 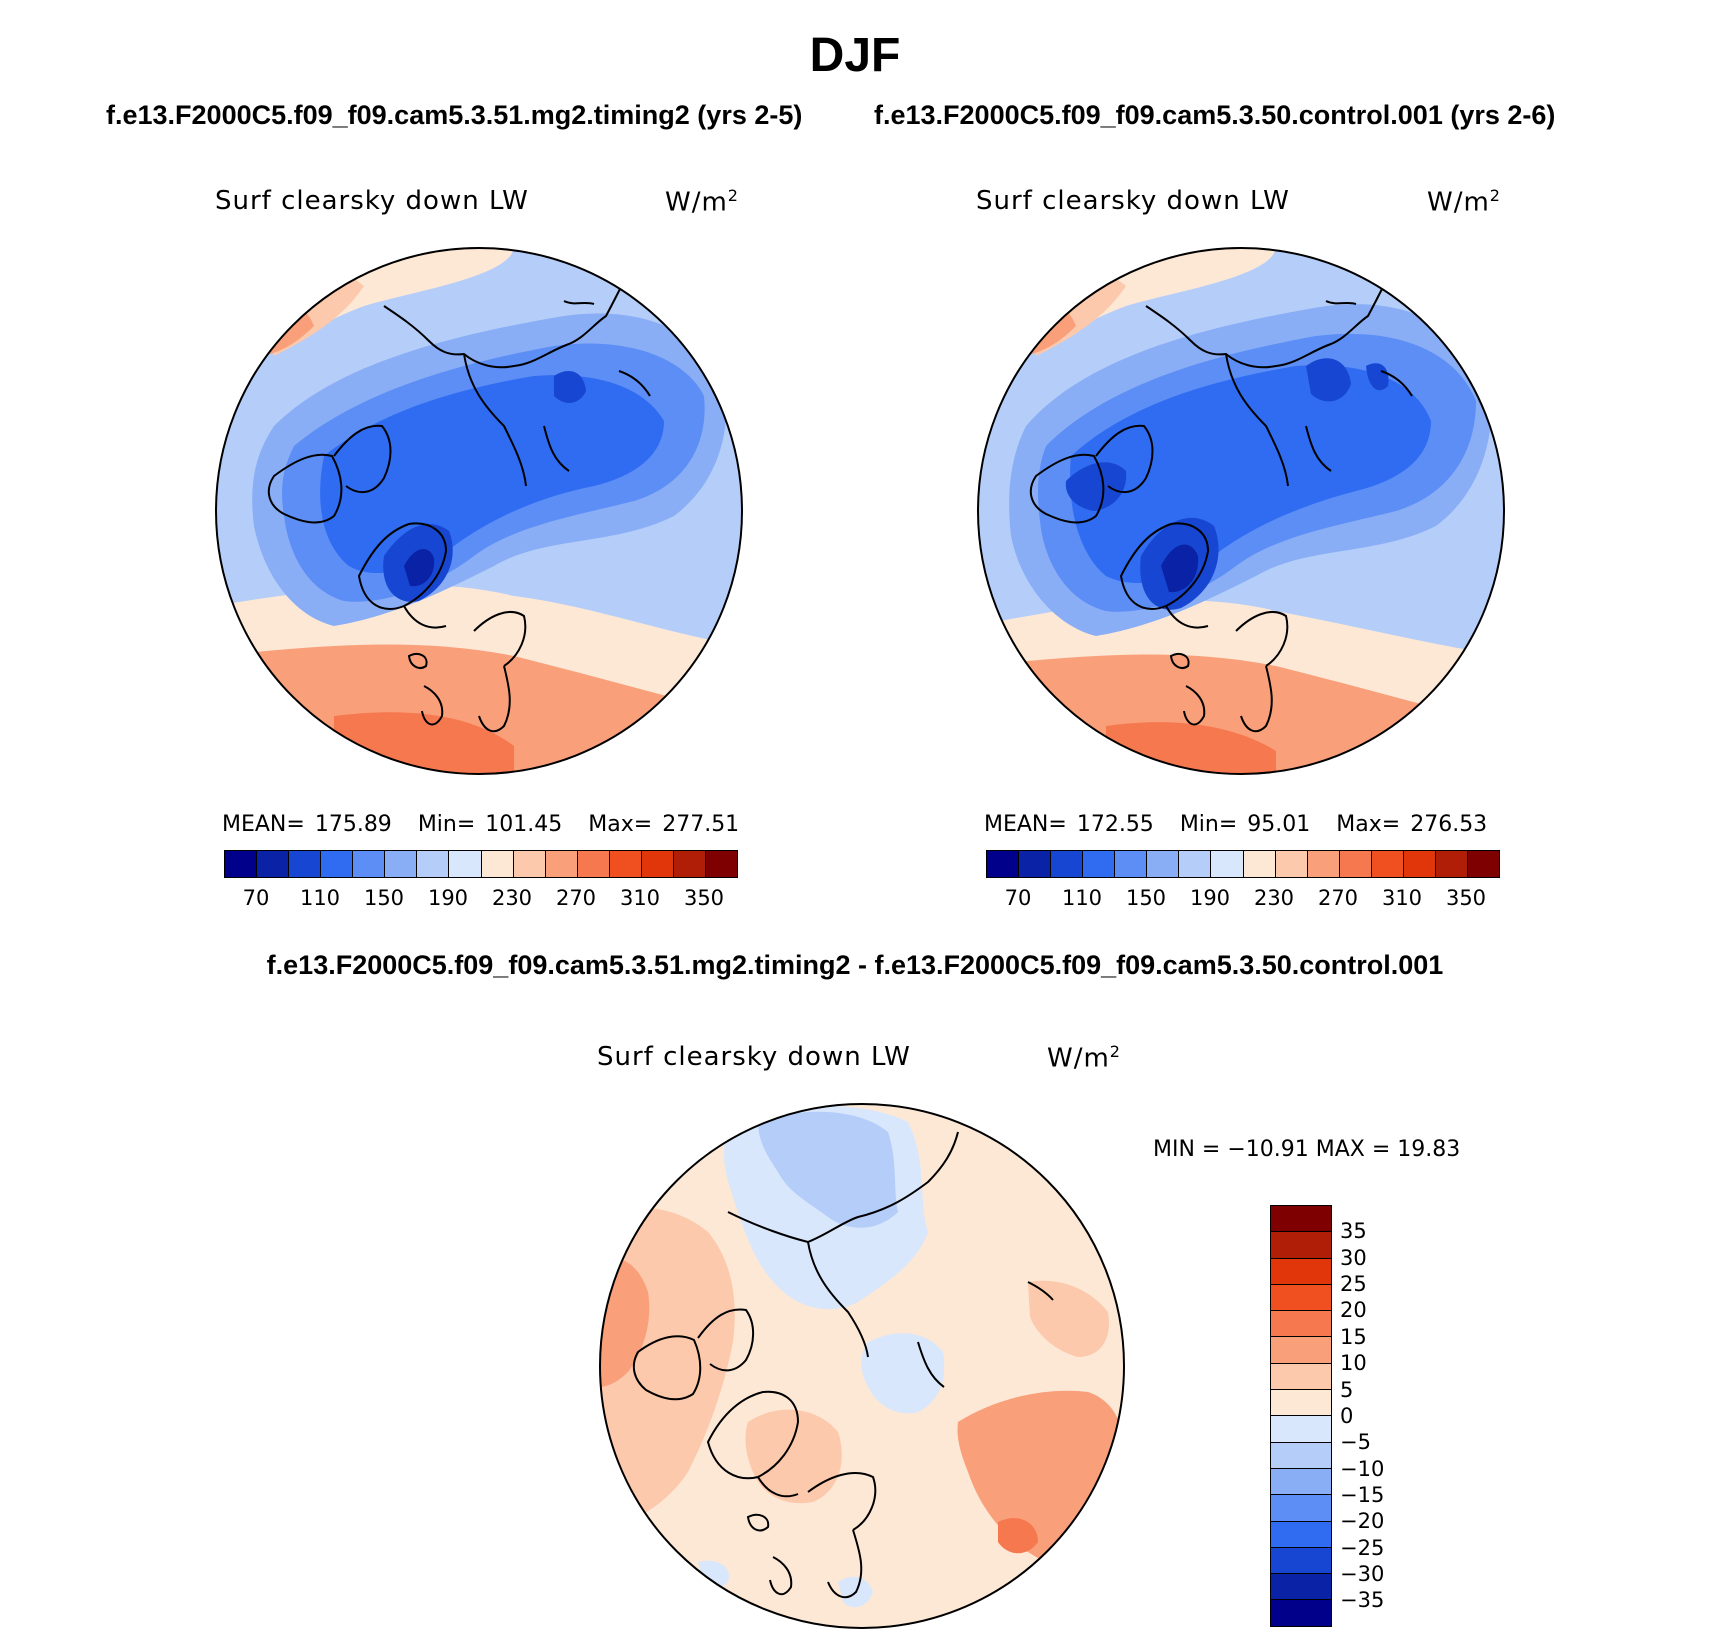 I want to click on right-colorbar-ticks: 70 110 150 190 230 270 310 350, so click(x=1242, y=899).